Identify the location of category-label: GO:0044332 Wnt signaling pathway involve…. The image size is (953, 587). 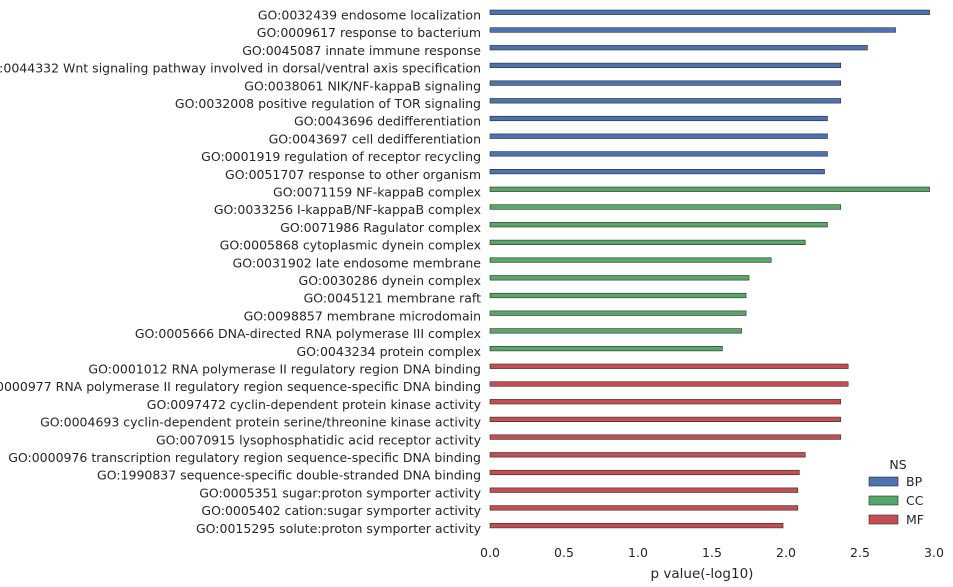
(240, 68).